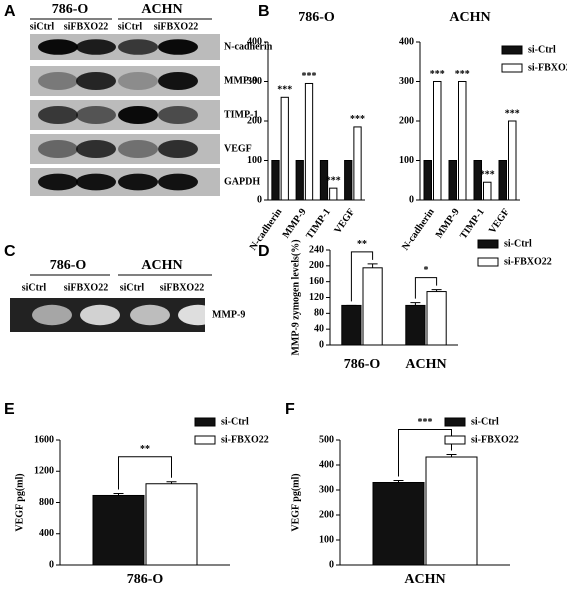  I want to click on blot-row-label: TIMP-1, so click(241, 114).